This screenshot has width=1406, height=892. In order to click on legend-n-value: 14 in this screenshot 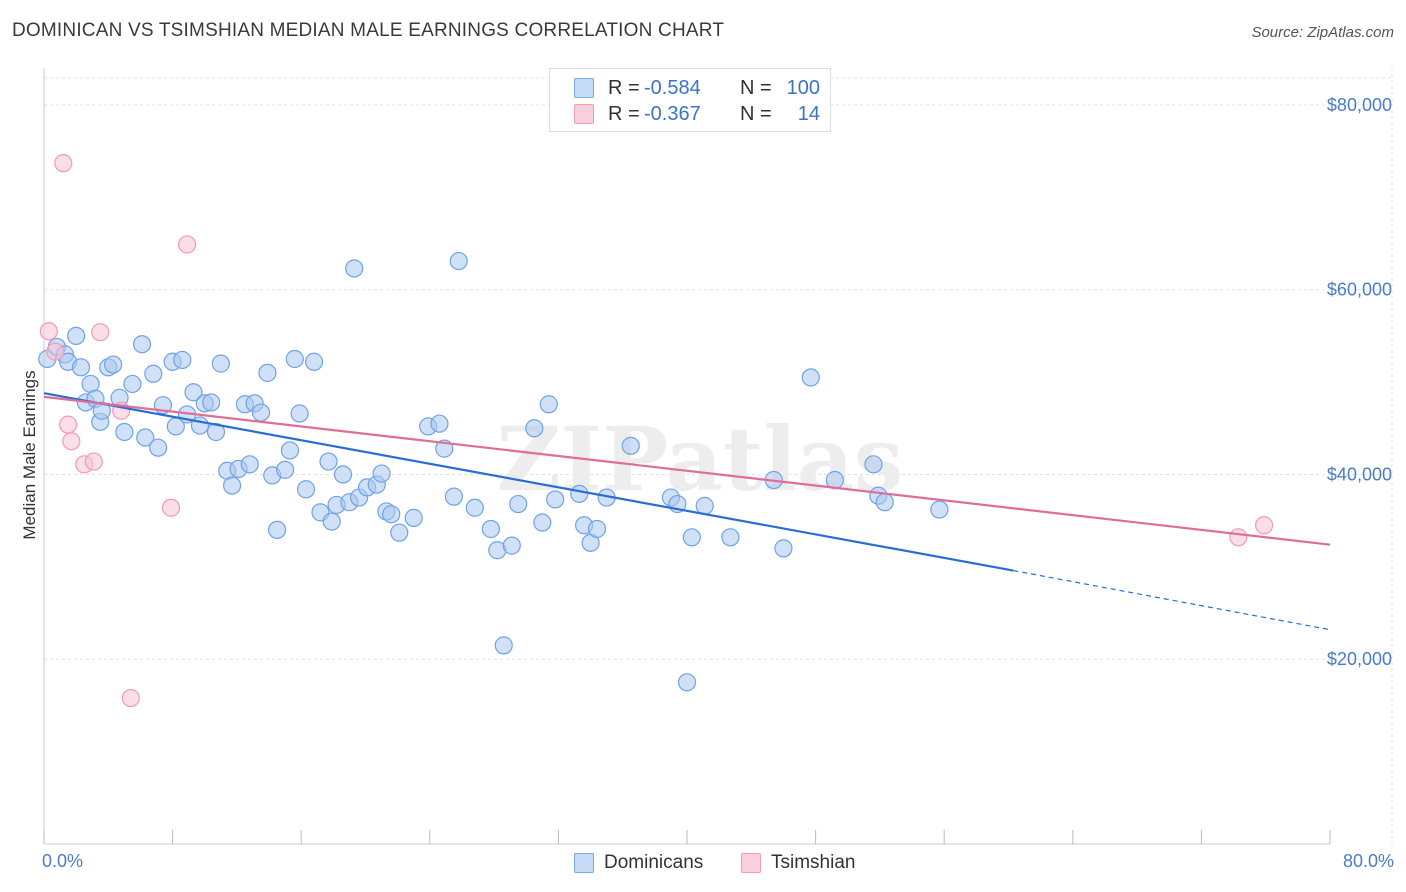, I will do `click(808, 113)`.